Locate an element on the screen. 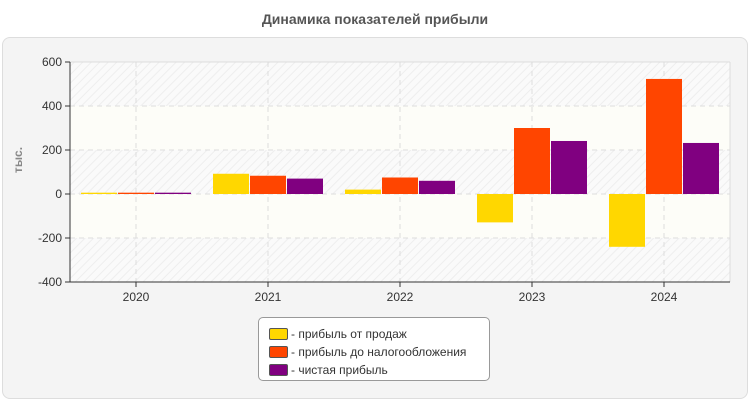  legend-item: - прибыль от продаж is located at coordinates (379, 334).